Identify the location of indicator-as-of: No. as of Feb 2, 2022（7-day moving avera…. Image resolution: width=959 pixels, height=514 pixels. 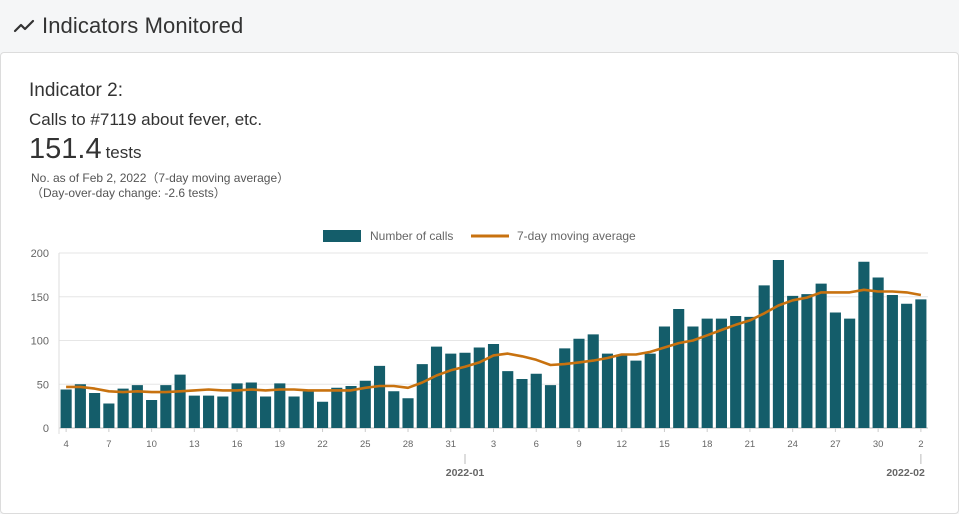
(160, 178).